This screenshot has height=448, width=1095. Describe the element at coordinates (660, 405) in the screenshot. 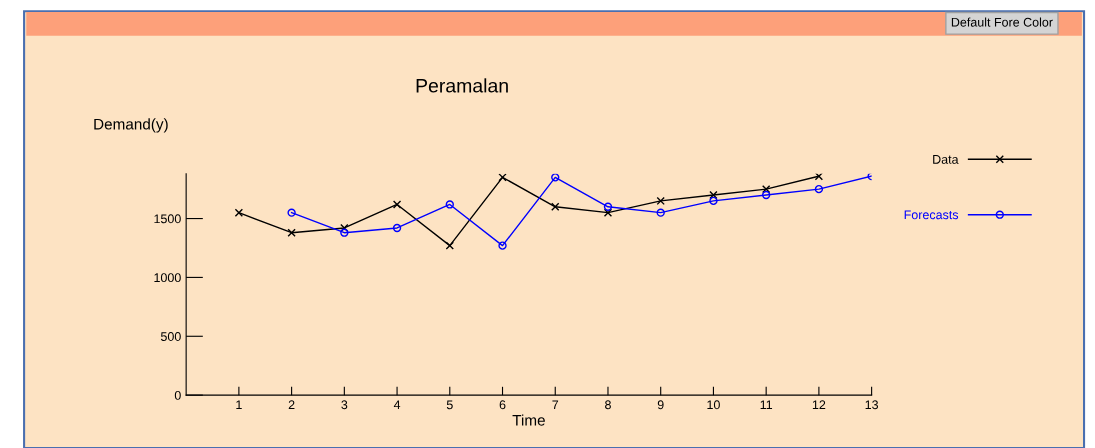

I see `x-tick-label: 9` at that location.